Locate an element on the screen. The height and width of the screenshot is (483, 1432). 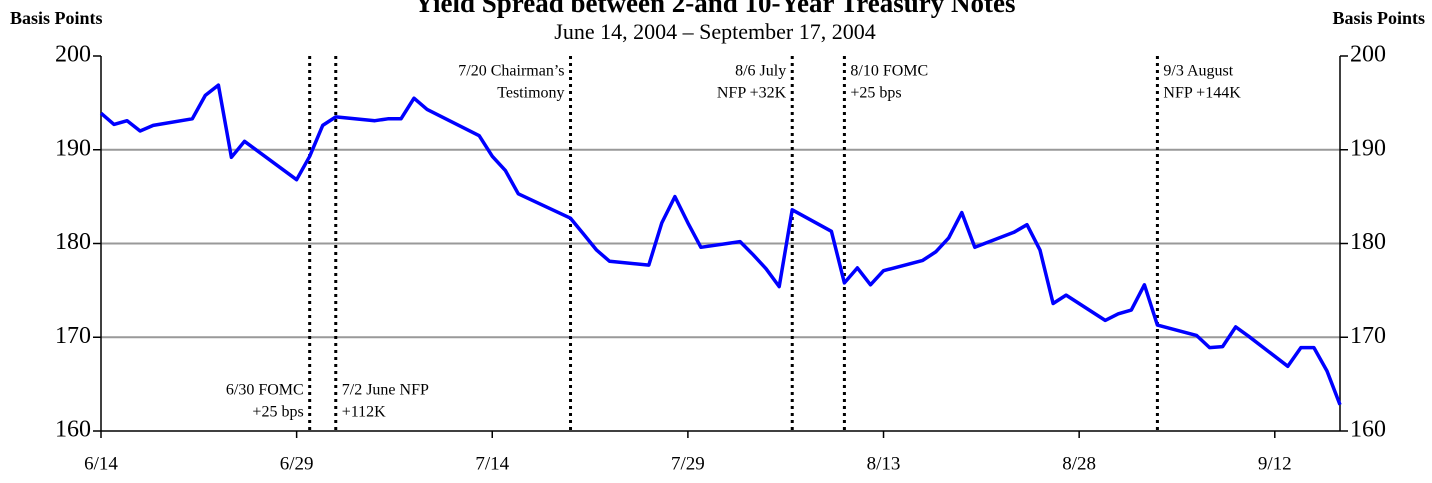
x-tick-label: 7/14 is located at coordinates (492, 463).